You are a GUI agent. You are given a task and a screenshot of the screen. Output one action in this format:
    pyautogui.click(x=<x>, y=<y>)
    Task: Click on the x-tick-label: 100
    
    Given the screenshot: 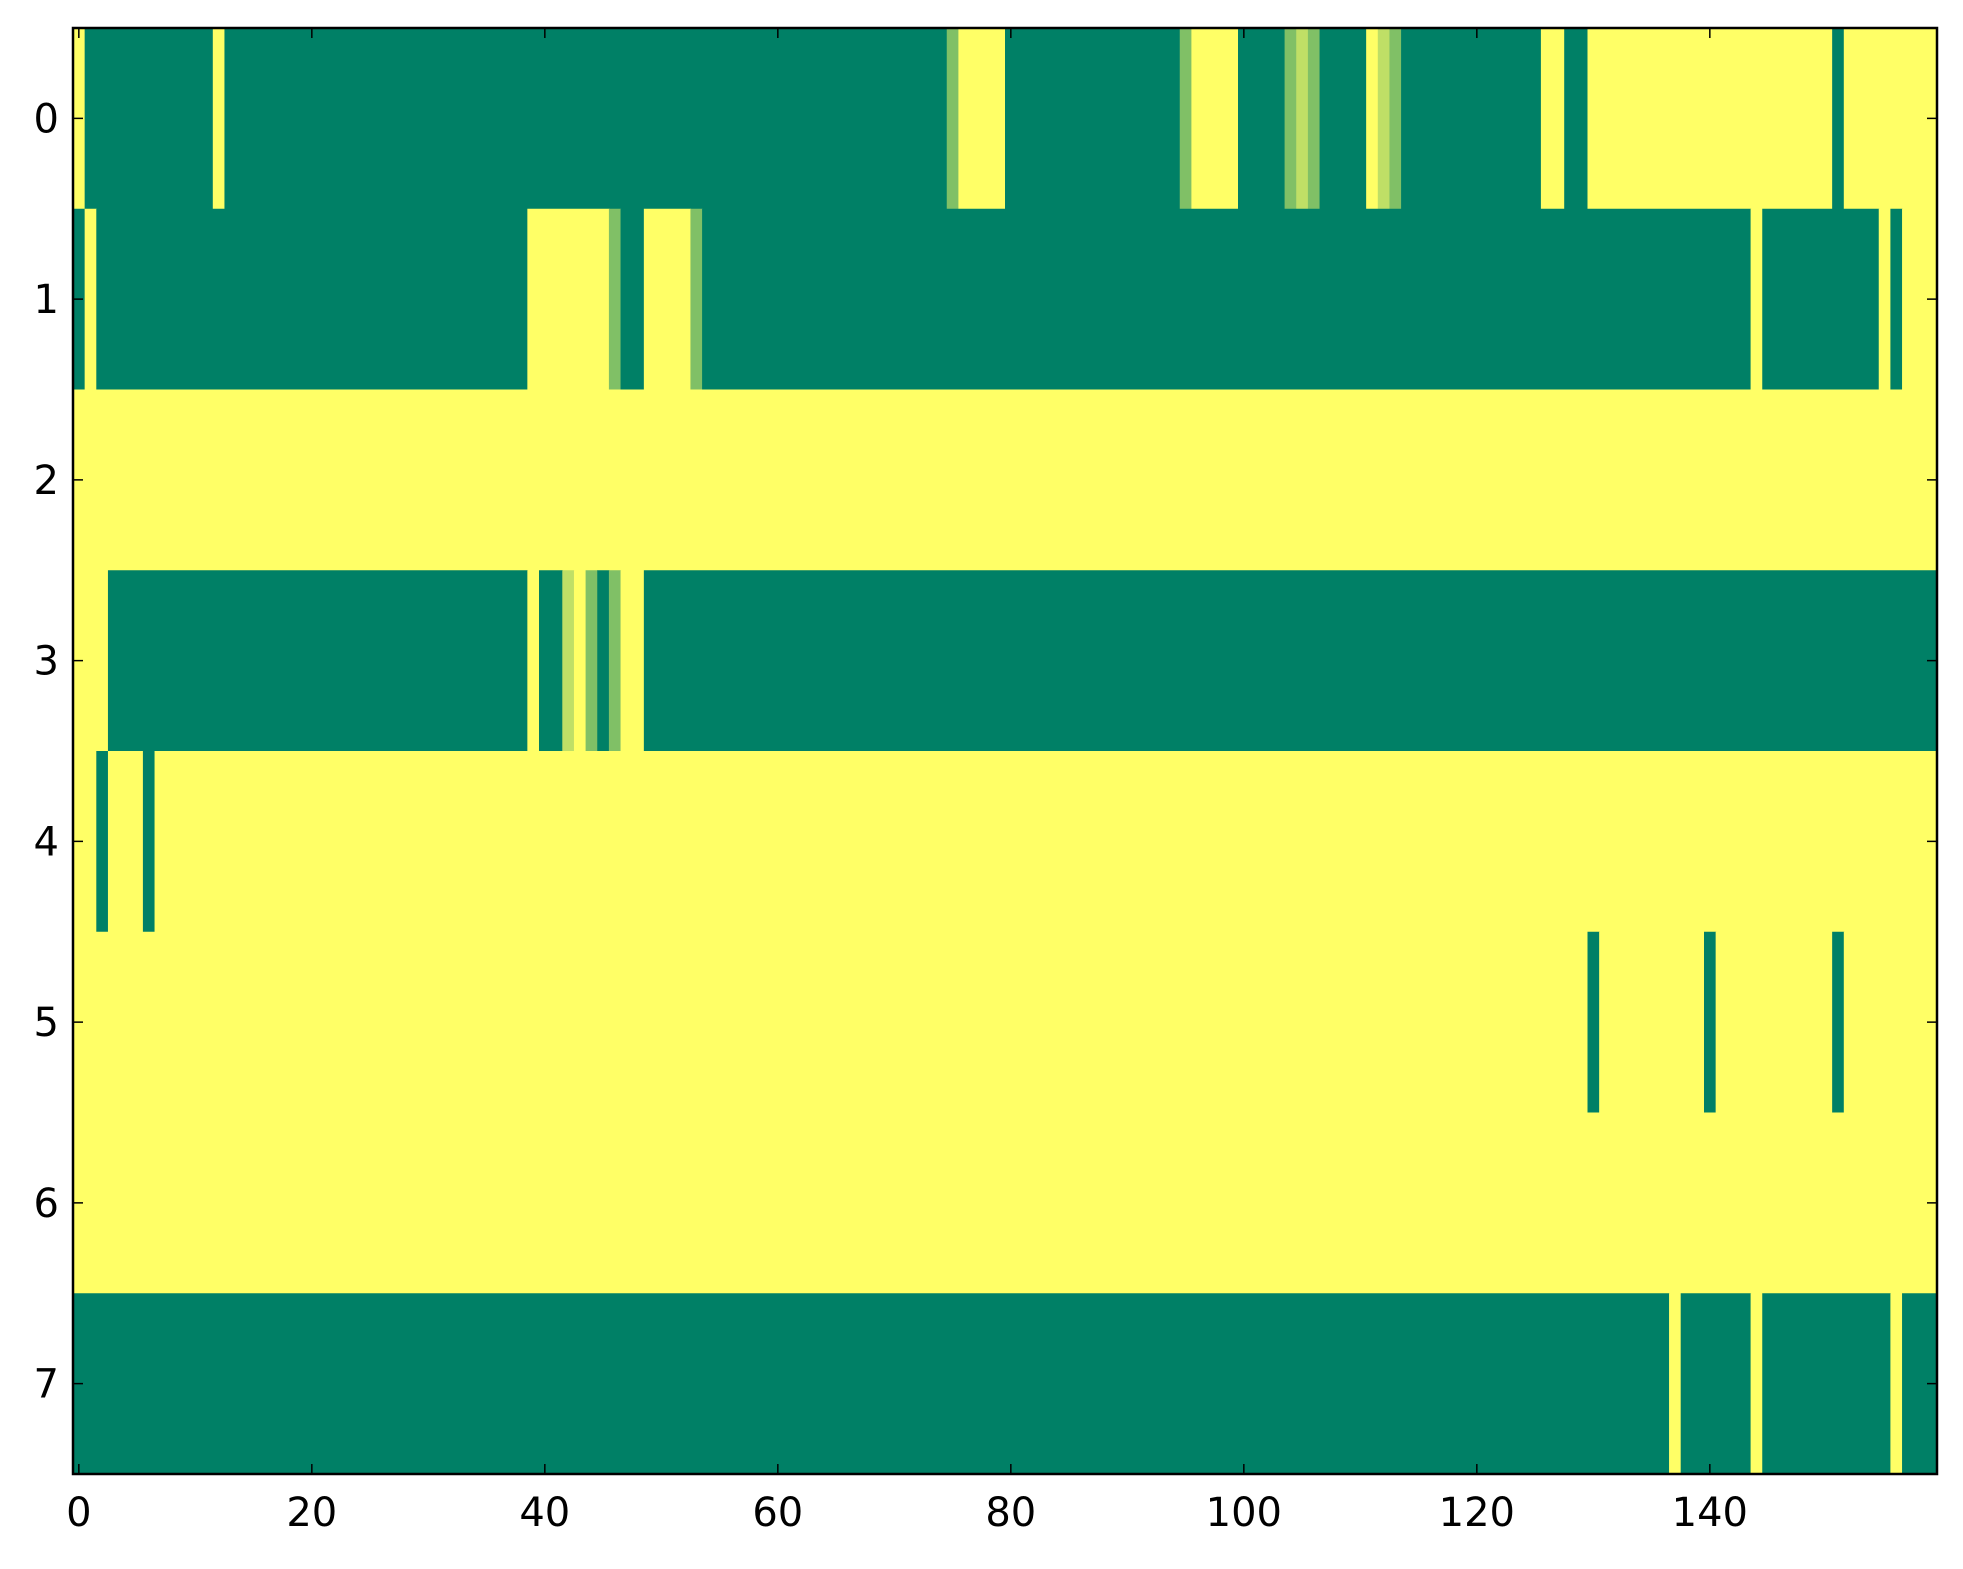 What is the action you would take?
    pyautogui.click(x=1244, y=1513)
    